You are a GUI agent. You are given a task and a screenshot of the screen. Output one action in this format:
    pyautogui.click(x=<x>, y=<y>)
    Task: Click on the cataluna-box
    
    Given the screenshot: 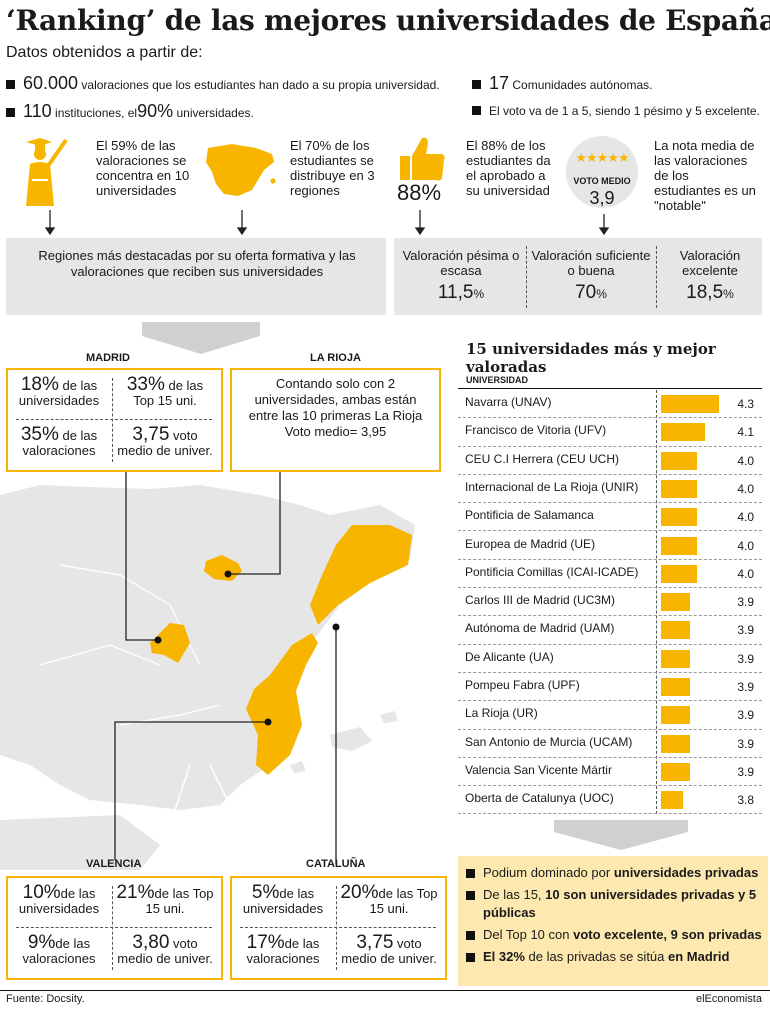 What is the action you would take?
    pyautogui.click(x=338, y=928)
    